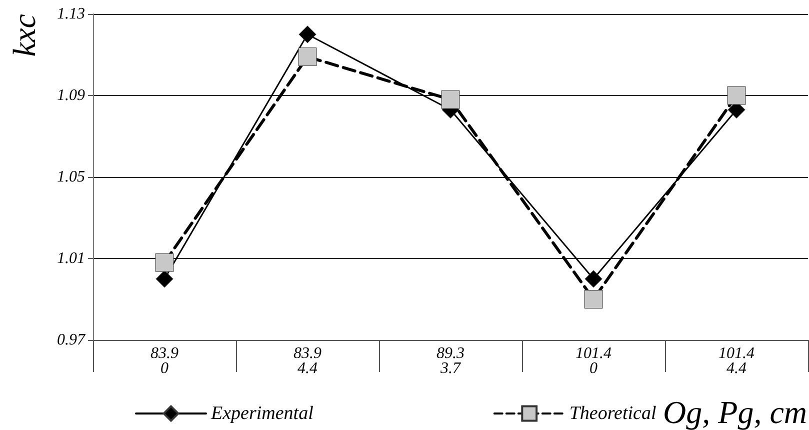 The image size is (809, 430). I want to click on x-tick-label: 83.9 0, so click(164, 361).